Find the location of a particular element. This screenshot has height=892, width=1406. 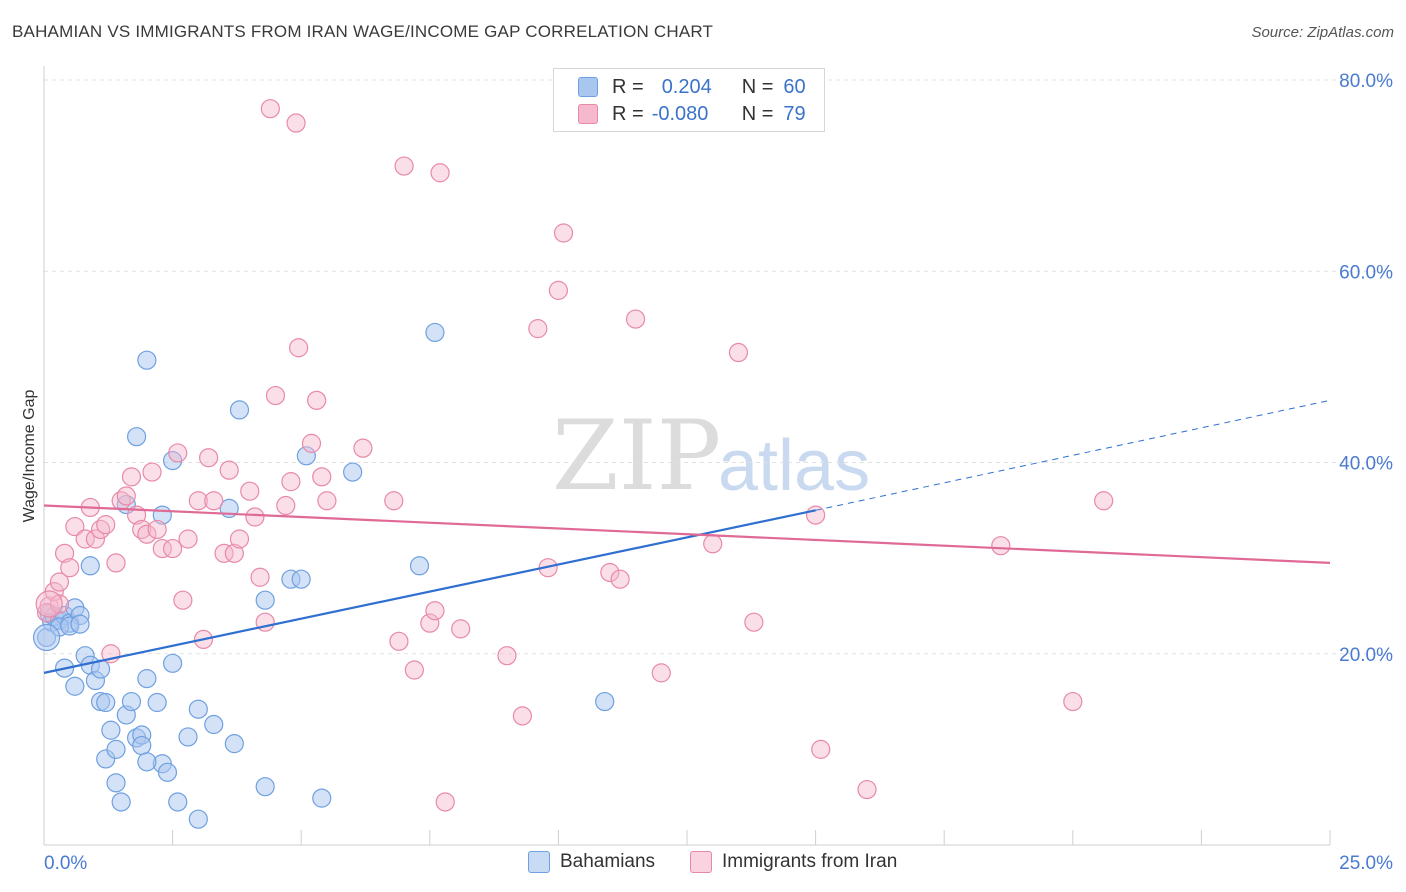

trend-line-bahamians is located at coordinates (429, 591).